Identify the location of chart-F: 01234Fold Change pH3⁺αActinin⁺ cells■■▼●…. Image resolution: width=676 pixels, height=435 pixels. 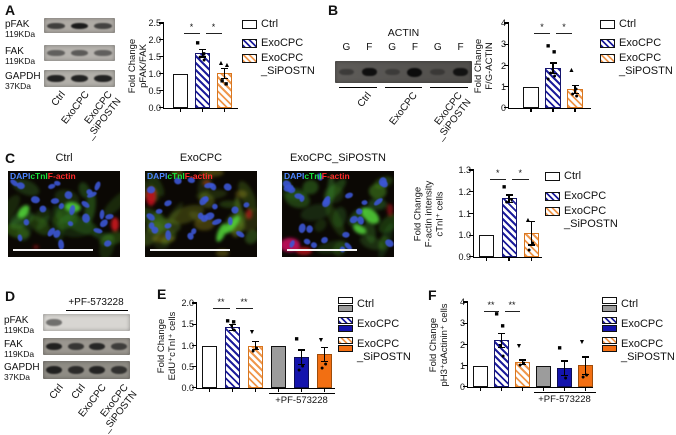
(512, 351).